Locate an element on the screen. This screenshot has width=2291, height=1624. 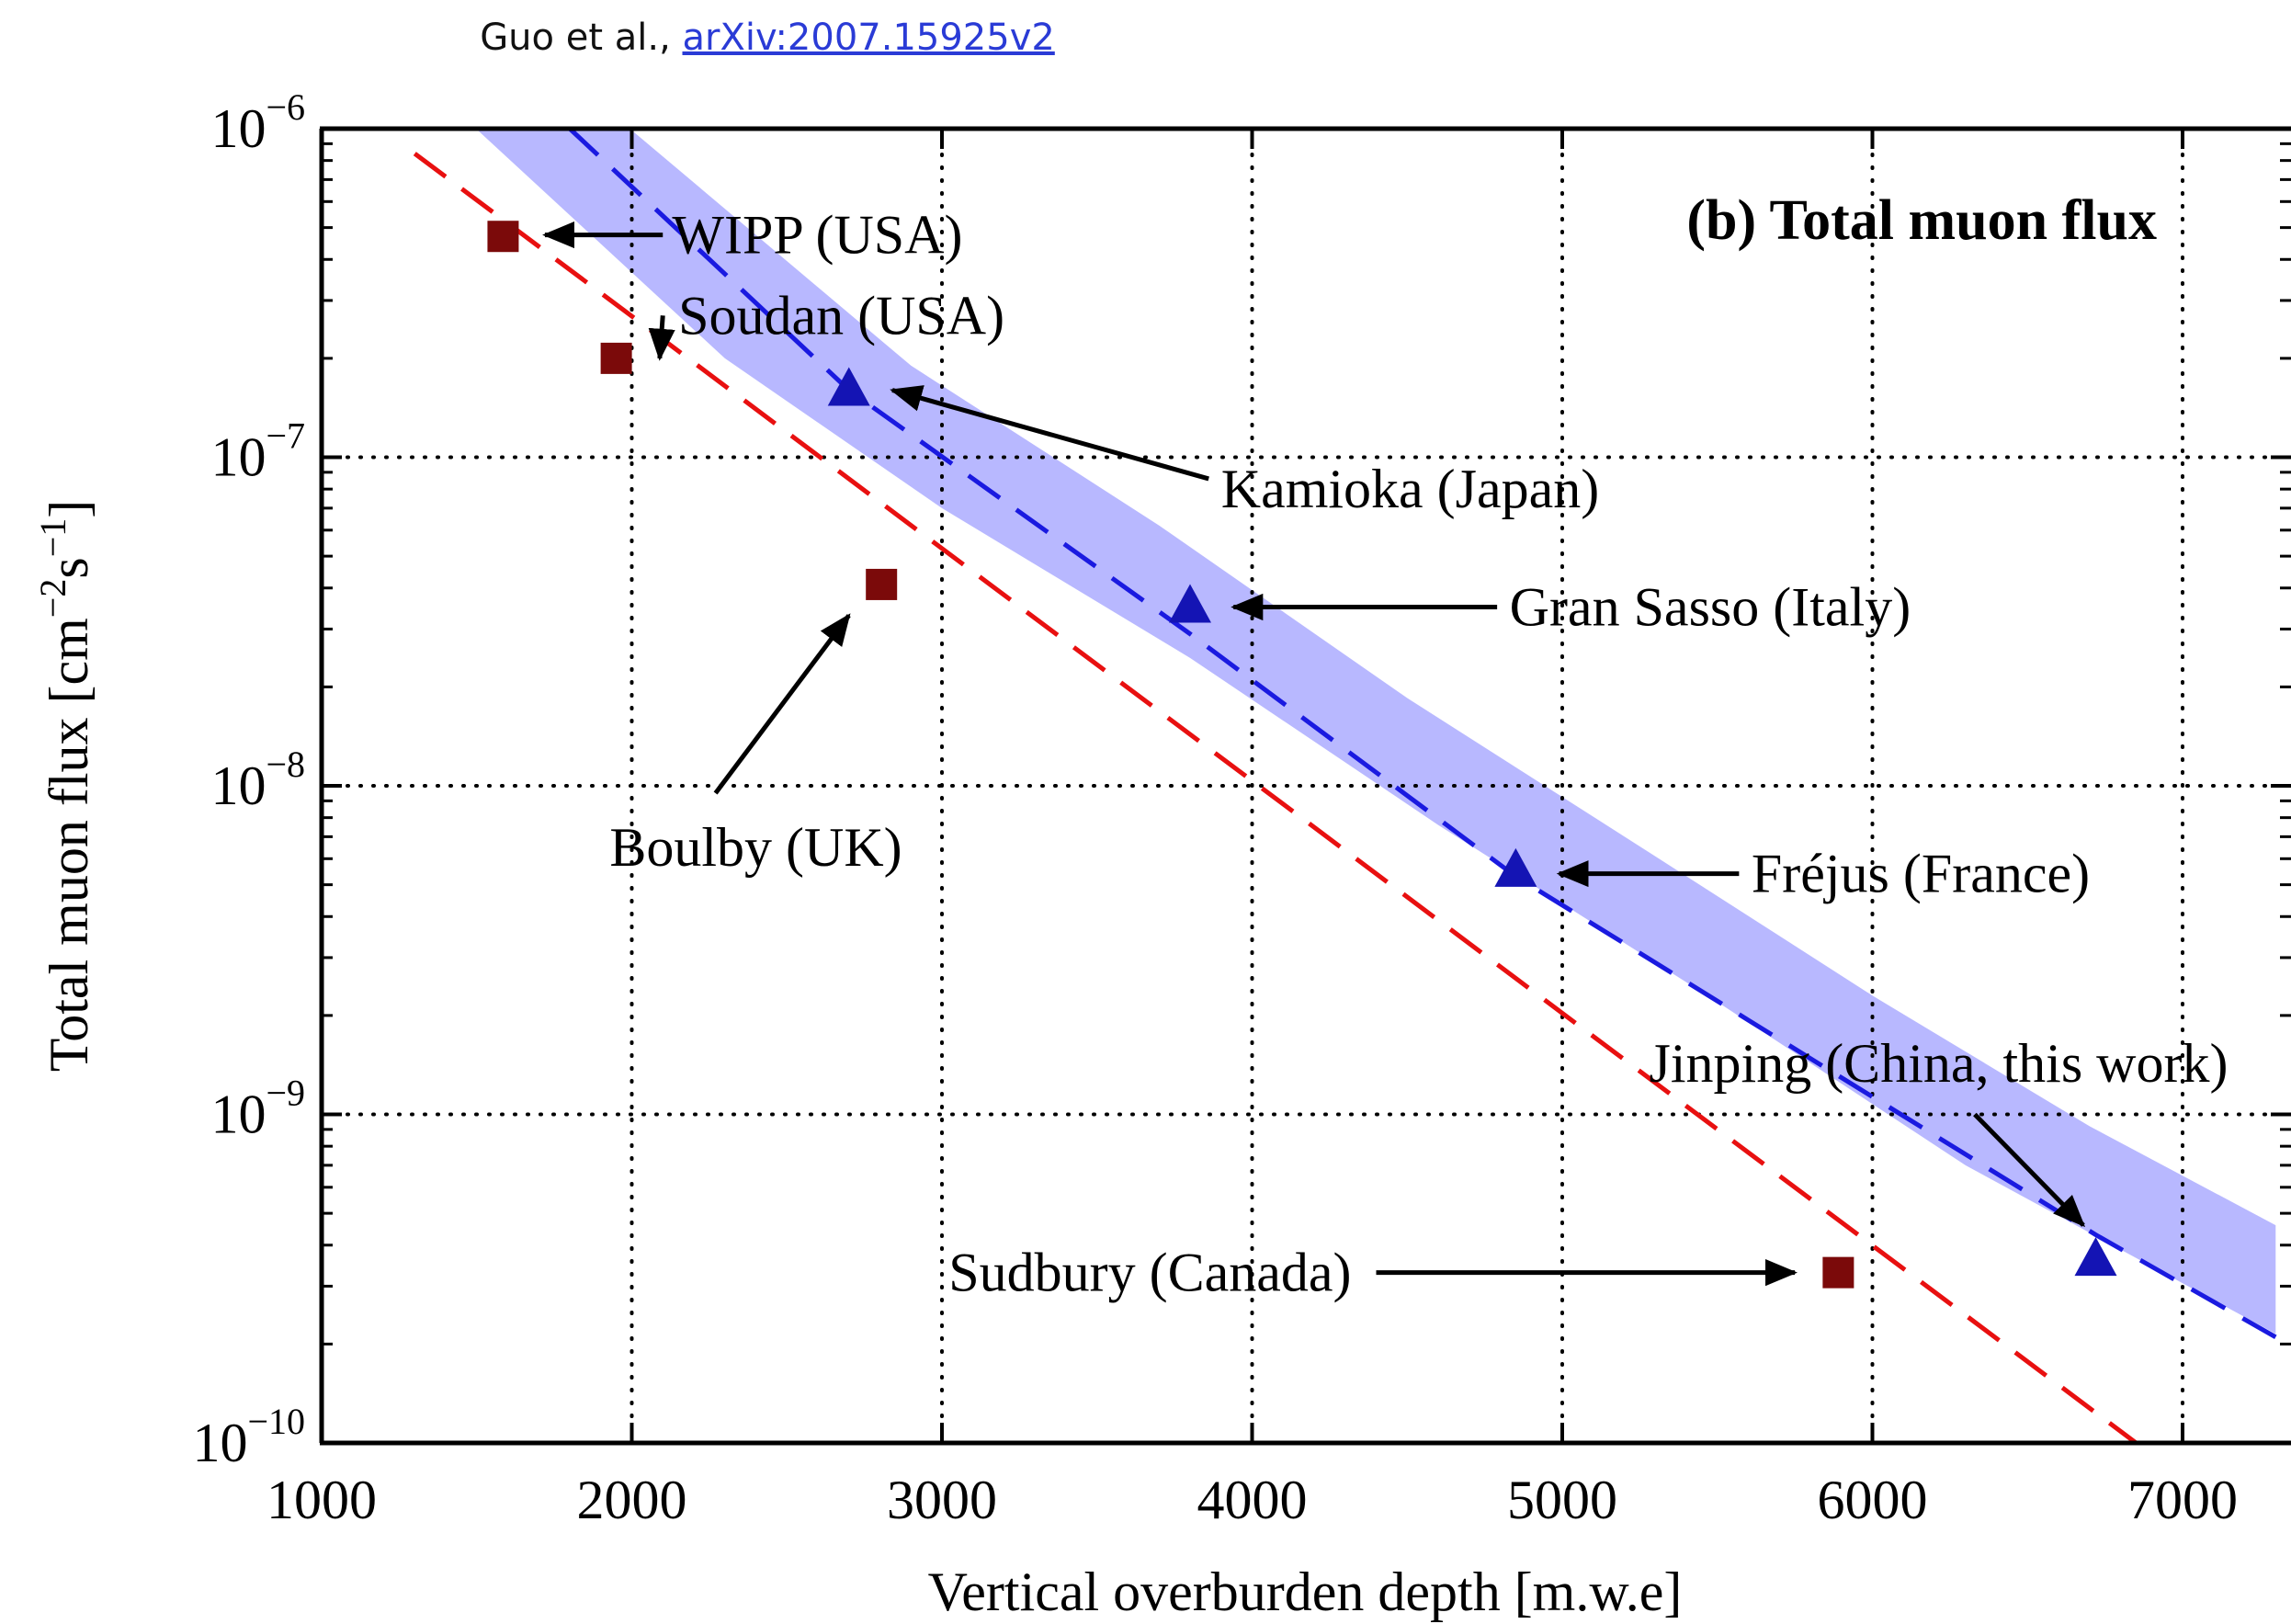
x-tick-label: 5000 is located at coordinates (1562, 1500).